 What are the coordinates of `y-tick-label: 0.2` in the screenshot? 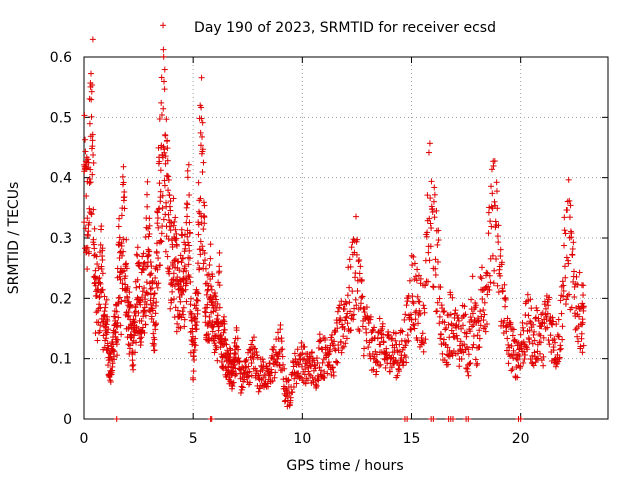 It's located at (61, 299).